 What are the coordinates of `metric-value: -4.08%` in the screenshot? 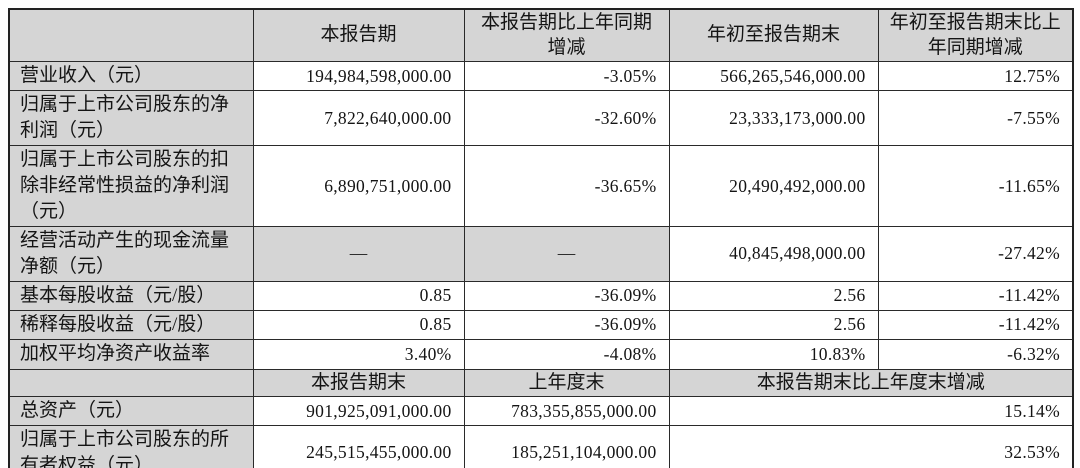 It's located at (566, 354).